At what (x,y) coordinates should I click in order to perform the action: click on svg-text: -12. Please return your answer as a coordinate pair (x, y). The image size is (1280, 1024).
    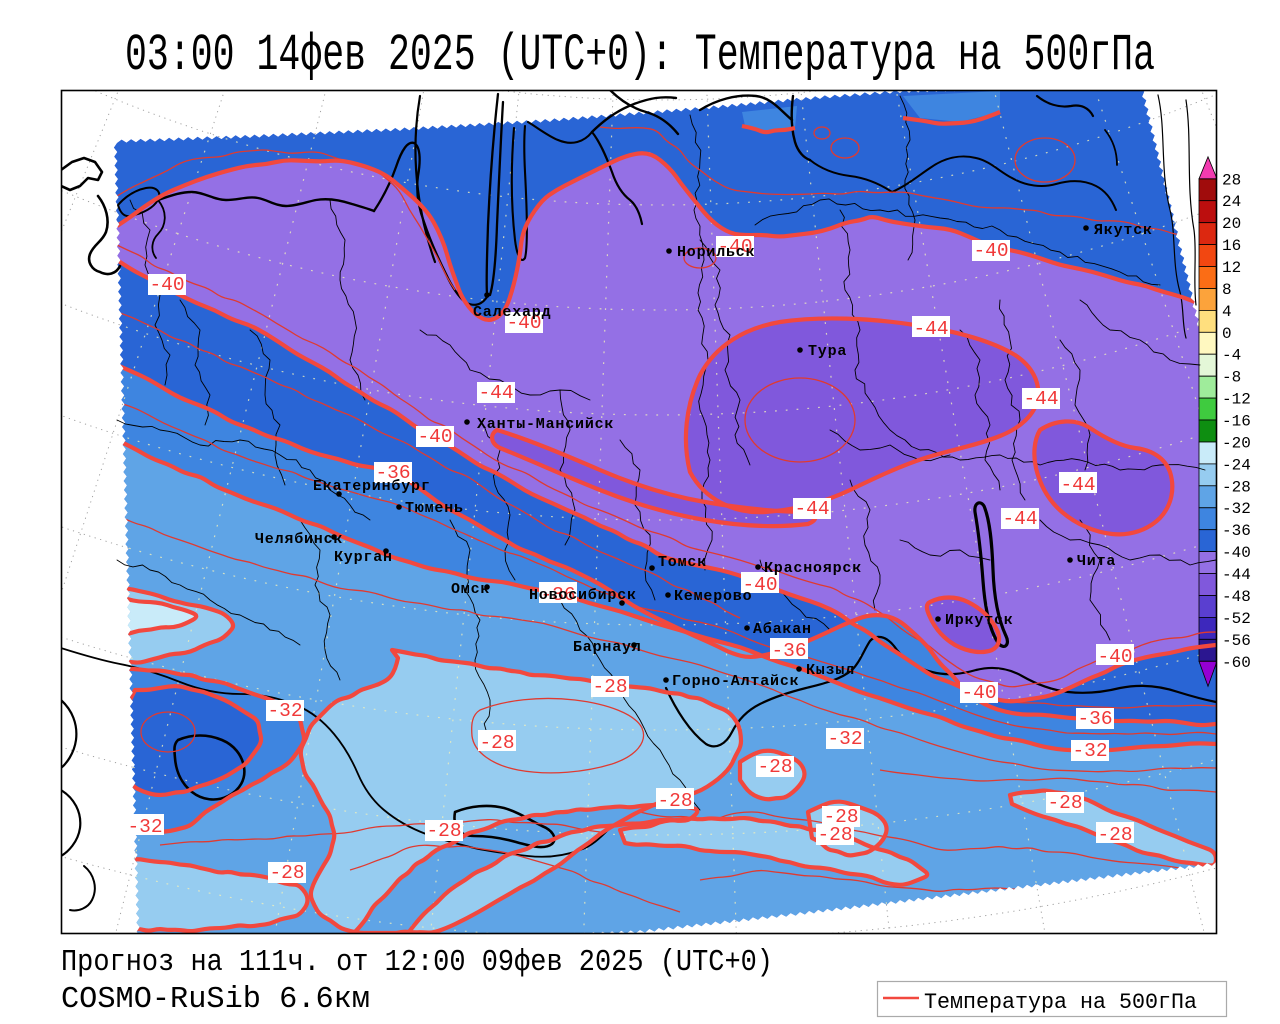
    Looking at the image, I should click on (1236, 400).